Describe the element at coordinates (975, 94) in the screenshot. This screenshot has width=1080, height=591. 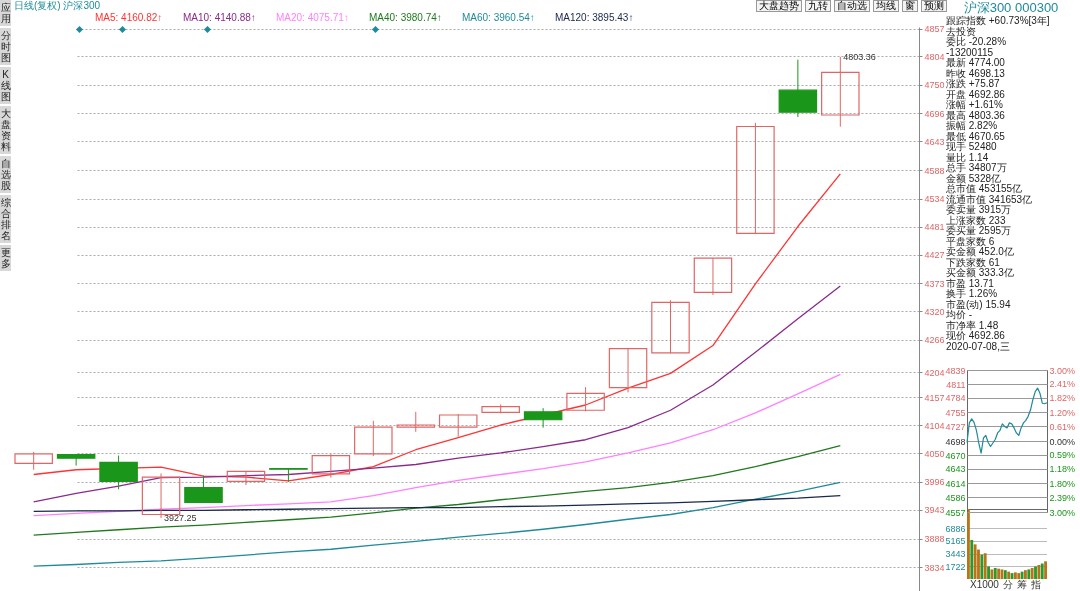
I see `text: 开盘 4692.86` at that location.